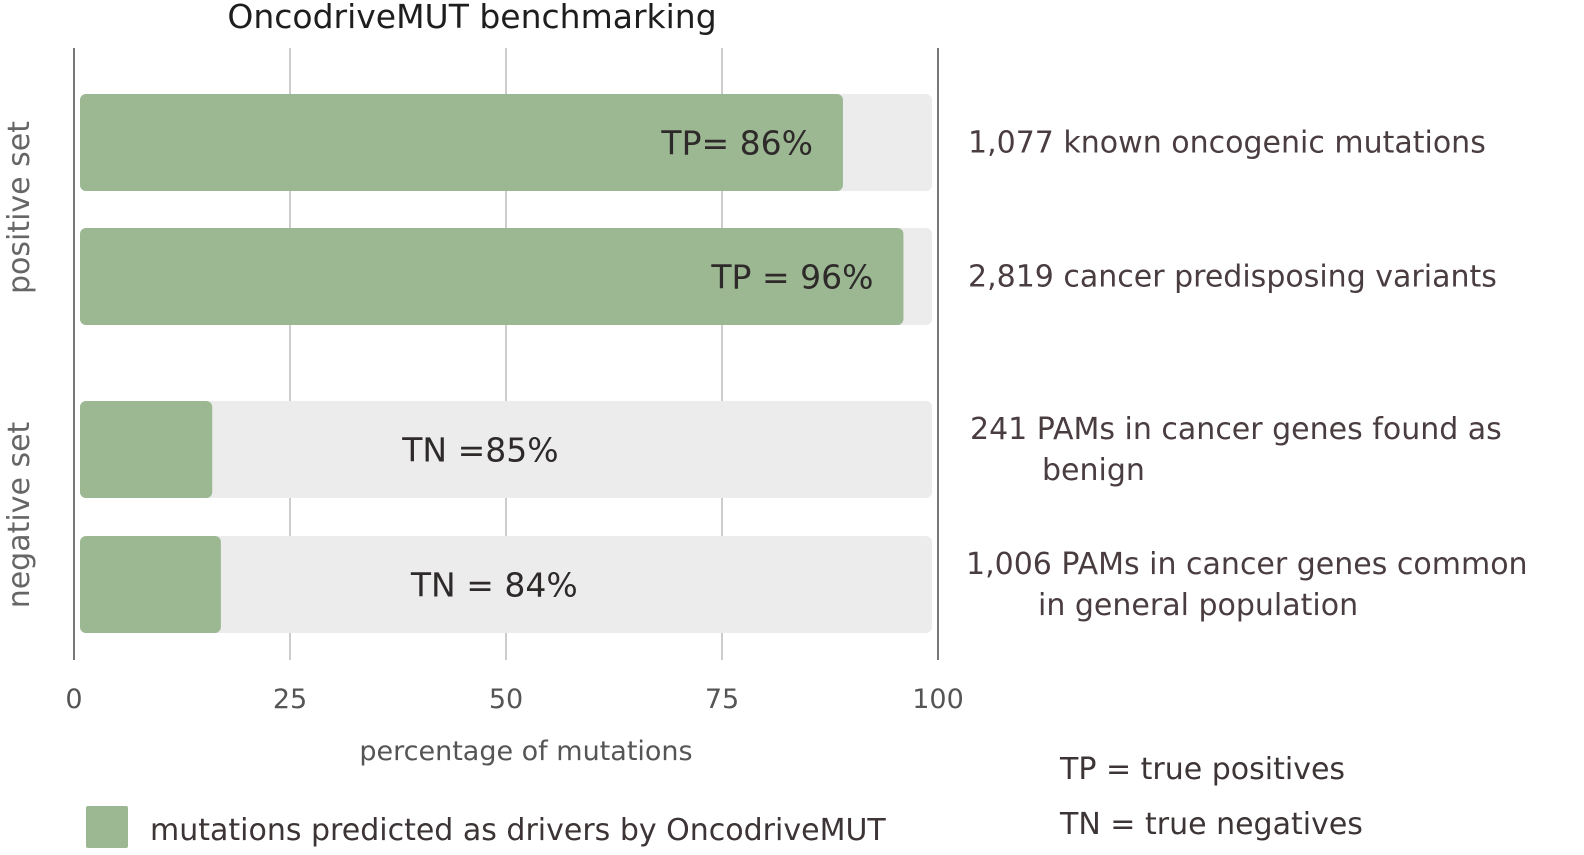 The height and width of the screenshot is (855, 1584). What do you see at coordinates (722, 699) in the screenshot?
I see `x-tick-label: 75` at bounding box center [722, 699].